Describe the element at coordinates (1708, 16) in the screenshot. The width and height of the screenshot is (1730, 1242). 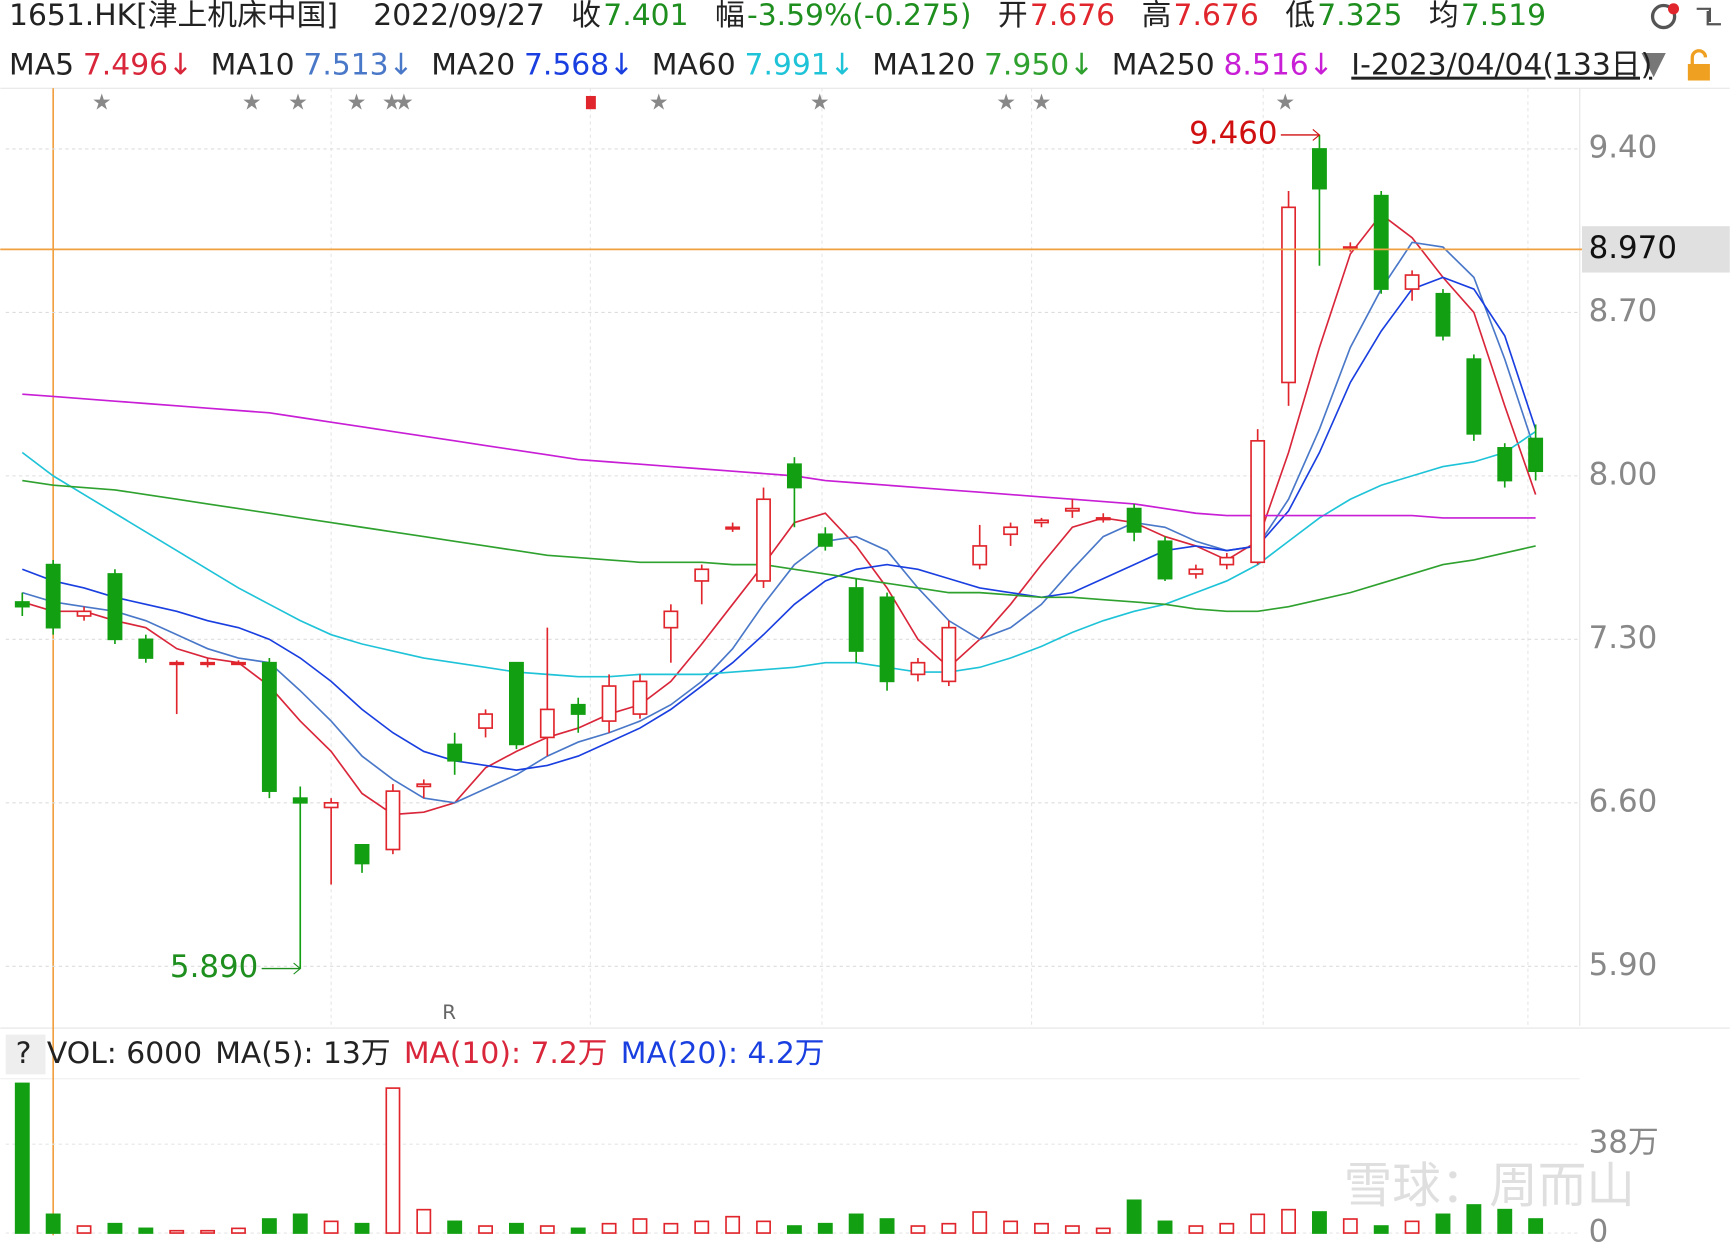
I see `expand-icon` at that location.